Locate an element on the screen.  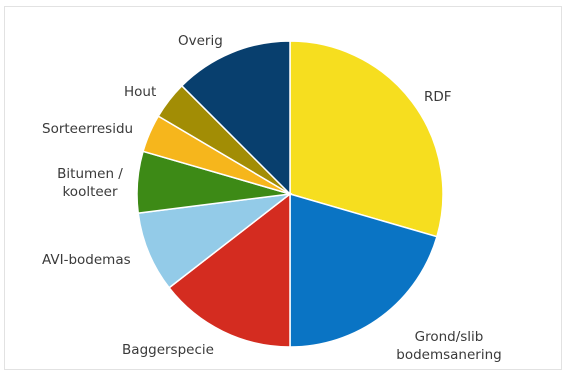
pie-slice-grond-slib-bodemsanering is located at coordinates (363, 270).